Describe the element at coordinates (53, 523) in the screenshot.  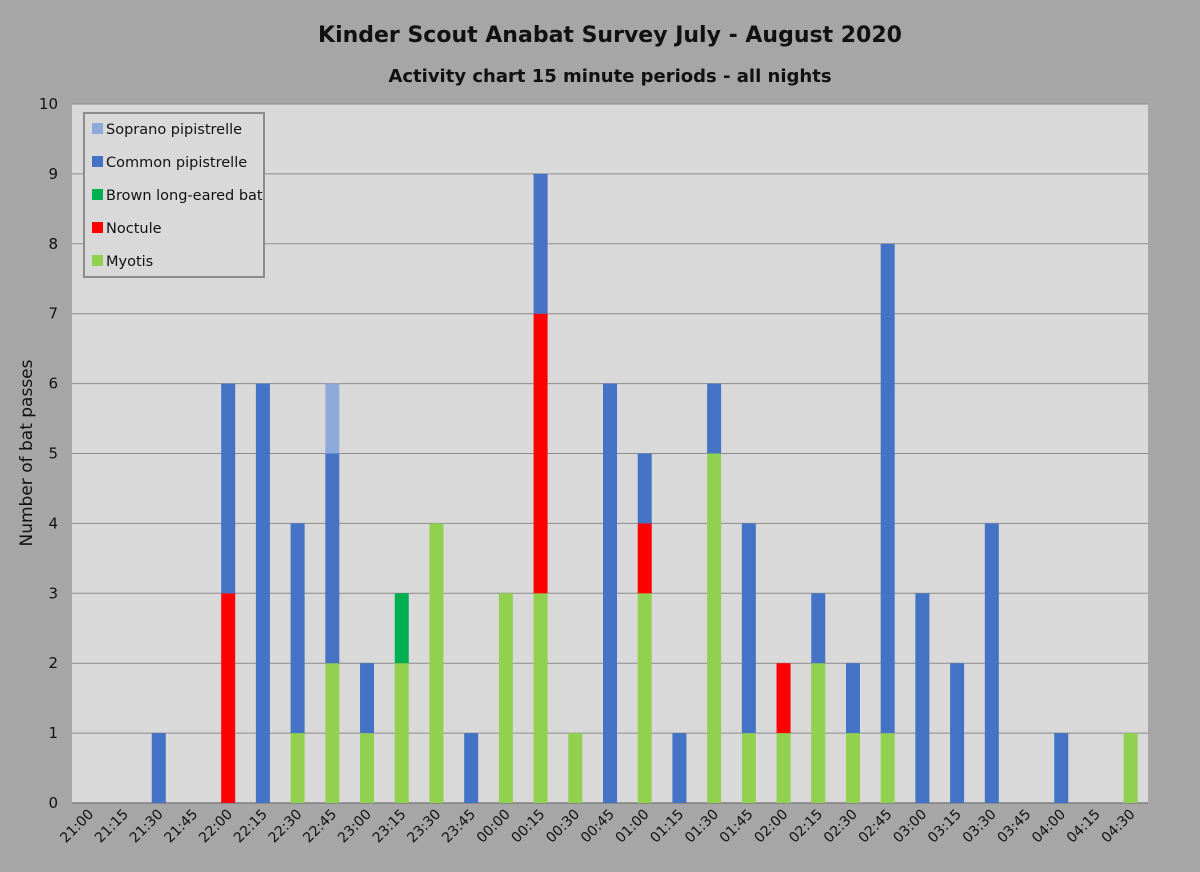
I see `y-tick-label: 4` at that location.